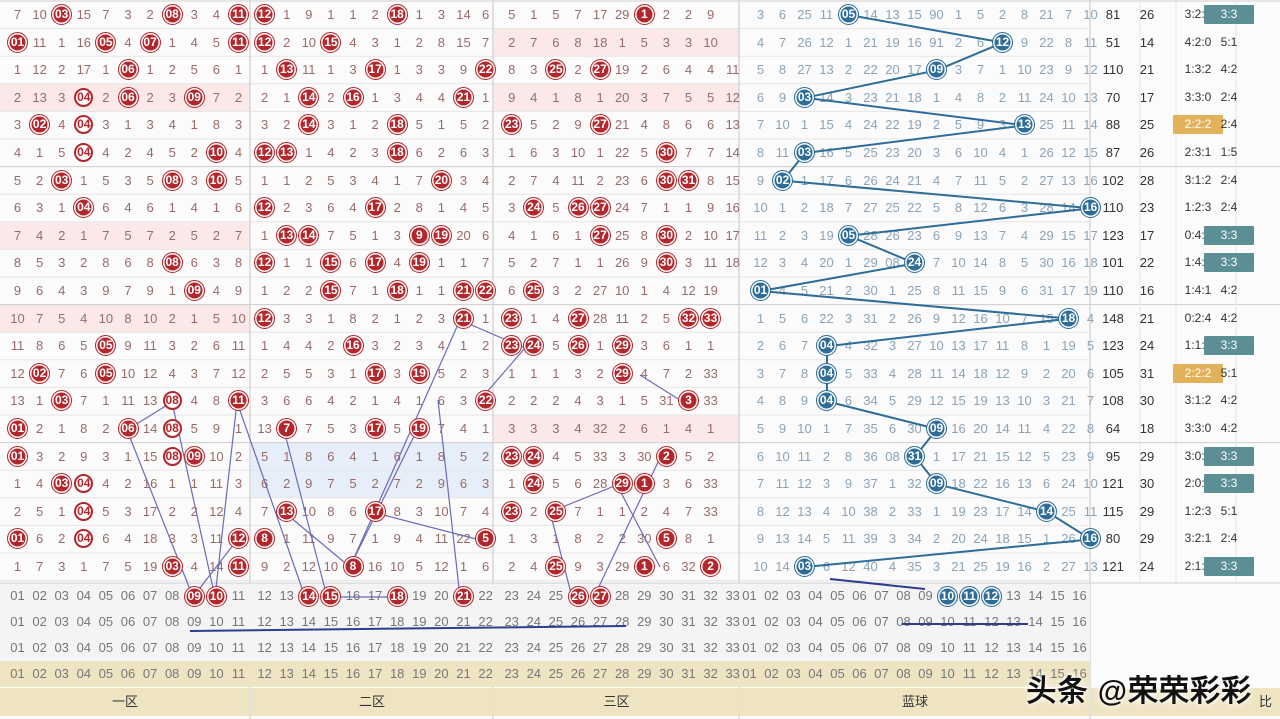  Describe the element at coordinates (881, 673) in the screenshot. I see `blue-number-option: 07` at that location.